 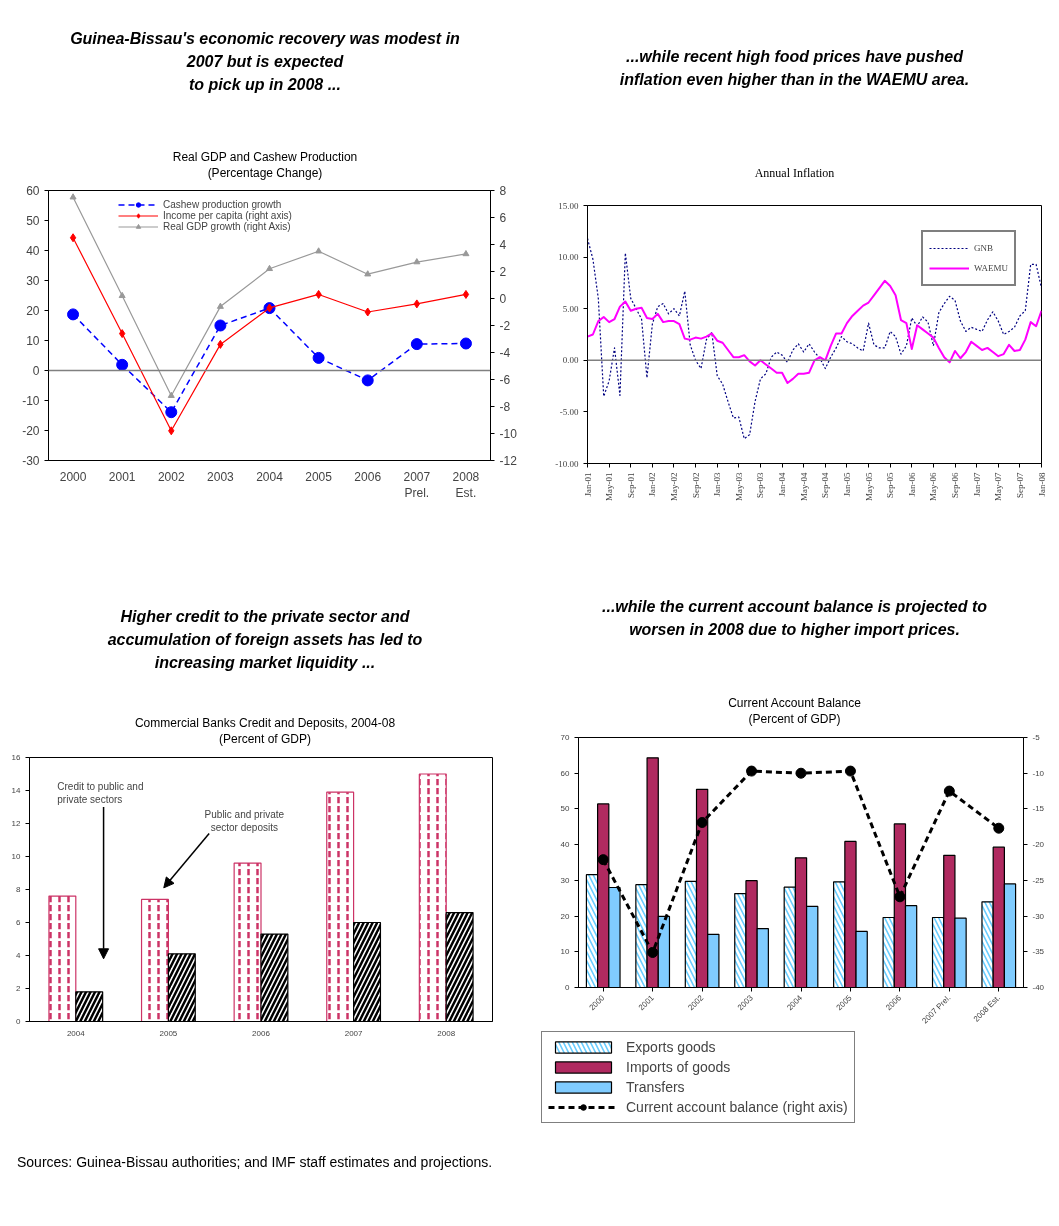 What do you see at coordinates (652, 484) in the screenshot?
I see `x-tick-label: Jan-02` at bounding box center [652, 484].